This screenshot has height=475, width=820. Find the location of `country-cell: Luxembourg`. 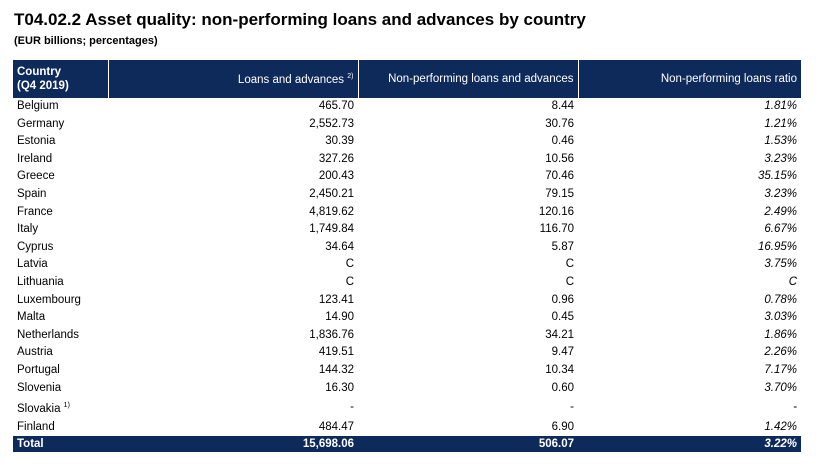

country-cell: Luxembourg is located at coordinates (60, 301).